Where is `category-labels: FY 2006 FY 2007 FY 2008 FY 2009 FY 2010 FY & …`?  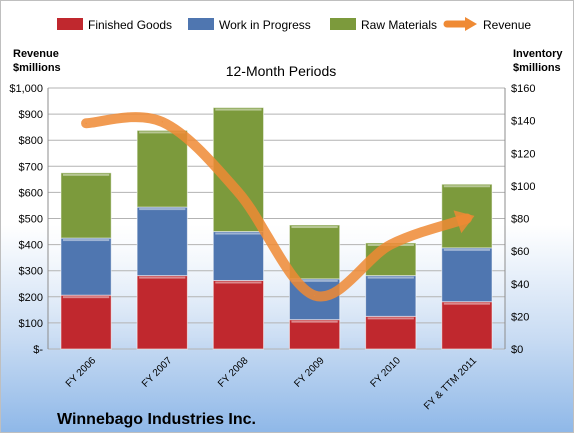 category-labels: FY 2006 FY 2007 FY 2008 FY 2009 FY 2010 FY & … is located at coordinates (272, 383).